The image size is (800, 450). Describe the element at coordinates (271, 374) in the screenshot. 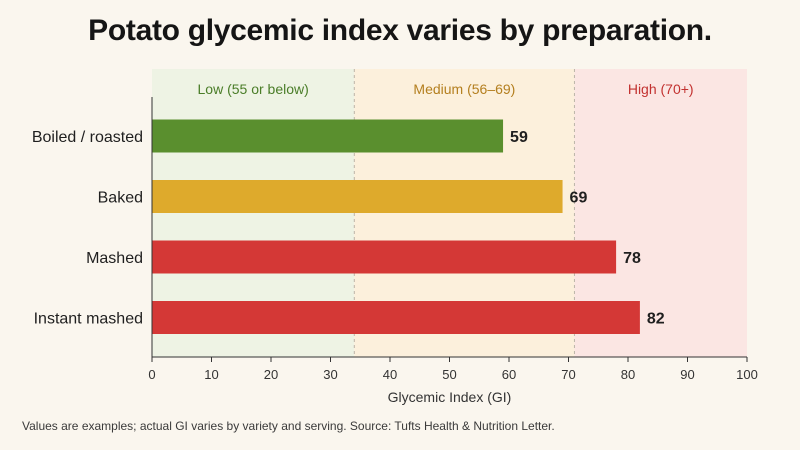

I see `x-tick-label: 20` at that location.